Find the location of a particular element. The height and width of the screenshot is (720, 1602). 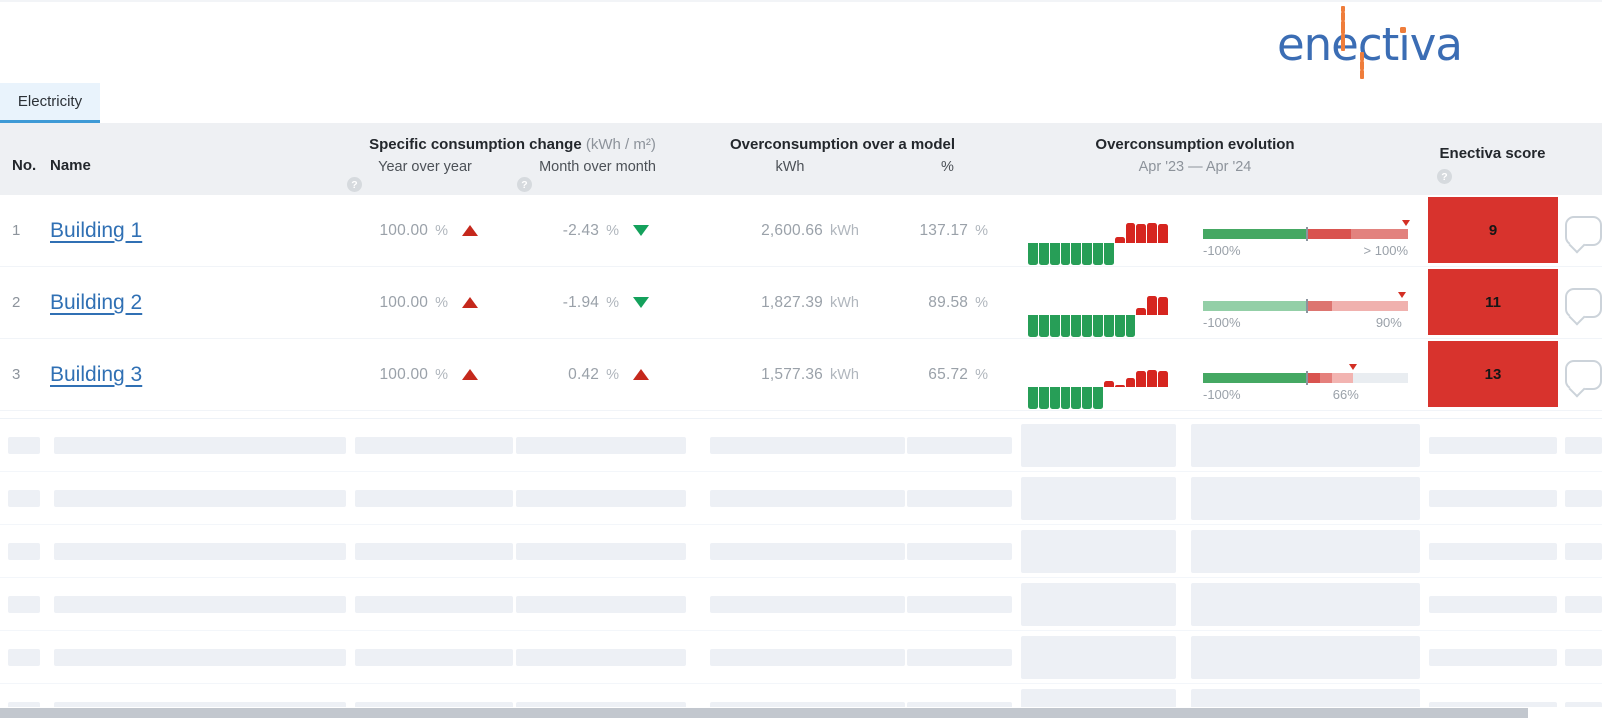

overconsumption-pct-cell: 89.58 % is located at coordinates (947, 303).